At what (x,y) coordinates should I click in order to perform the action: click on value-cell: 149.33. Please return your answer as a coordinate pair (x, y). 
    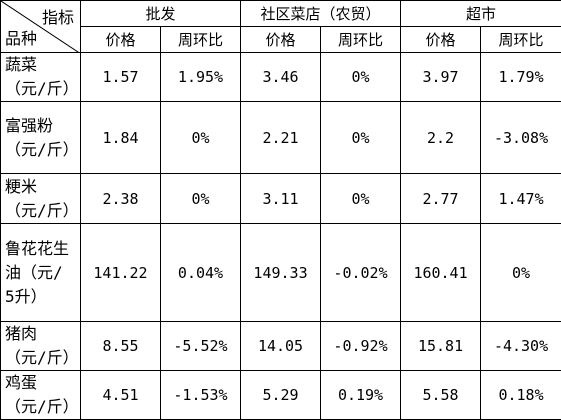
    Looking at the image, I should click on (281, 272).